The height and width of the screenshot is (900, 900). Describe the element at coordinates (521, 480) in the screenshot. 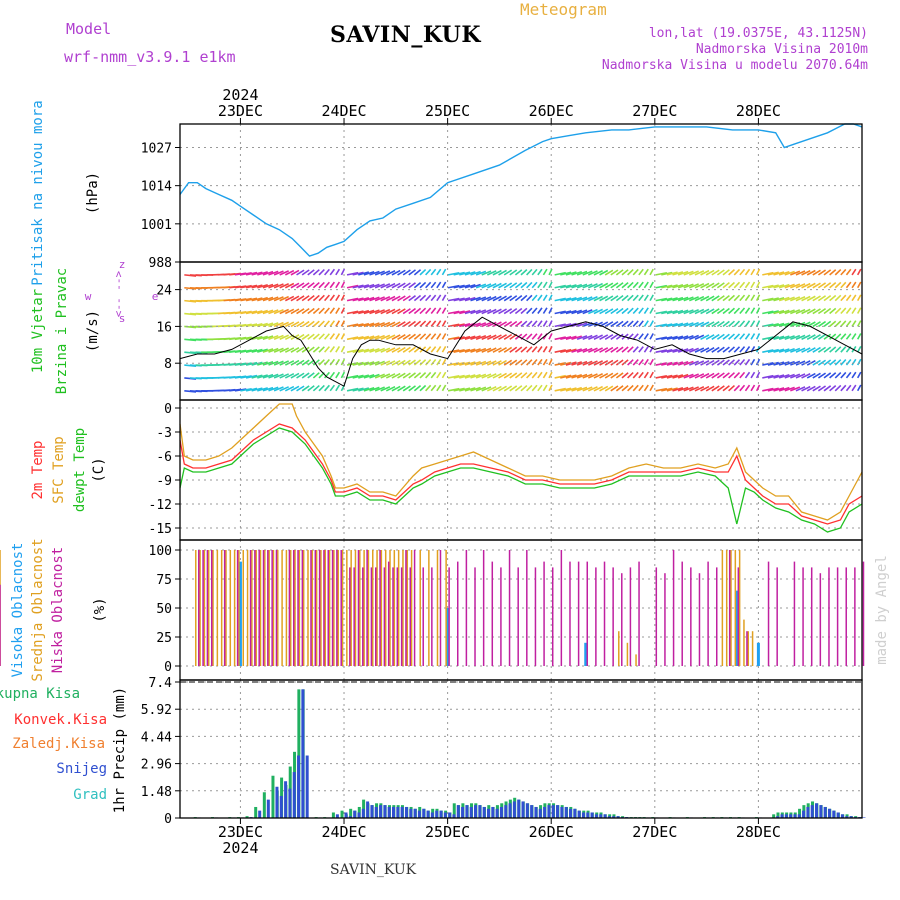

I see `dewpoint-line` at that location.